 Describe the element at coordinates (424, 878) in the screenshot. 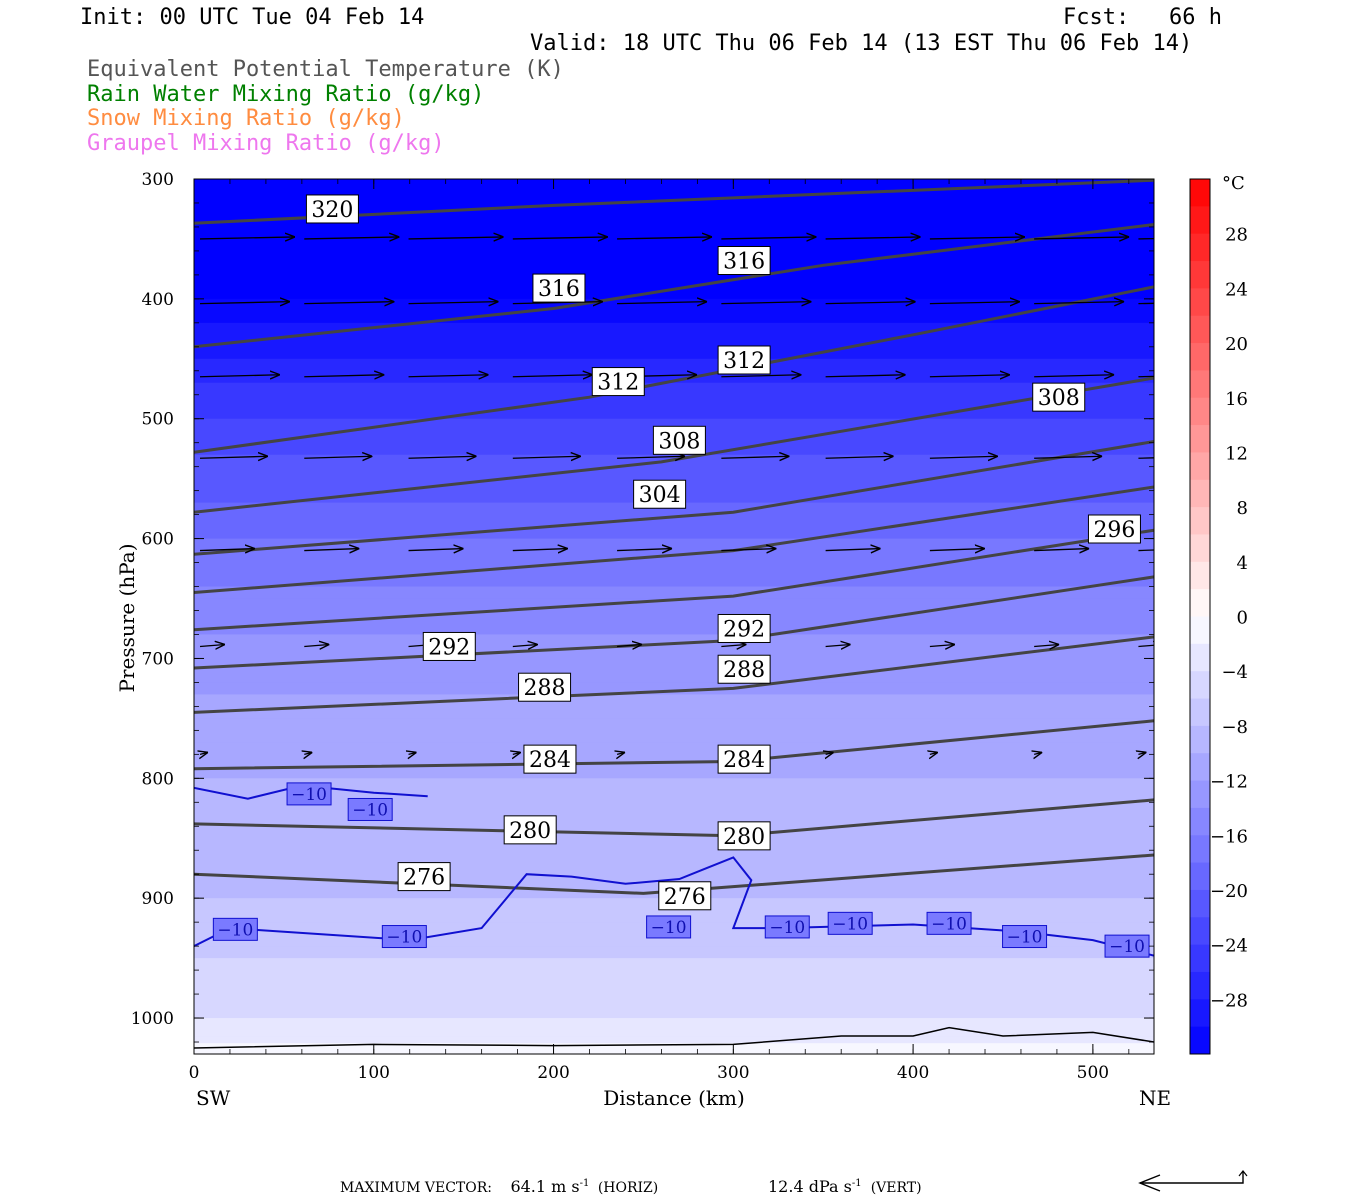

I see `theta-e-label: 276` at that location.